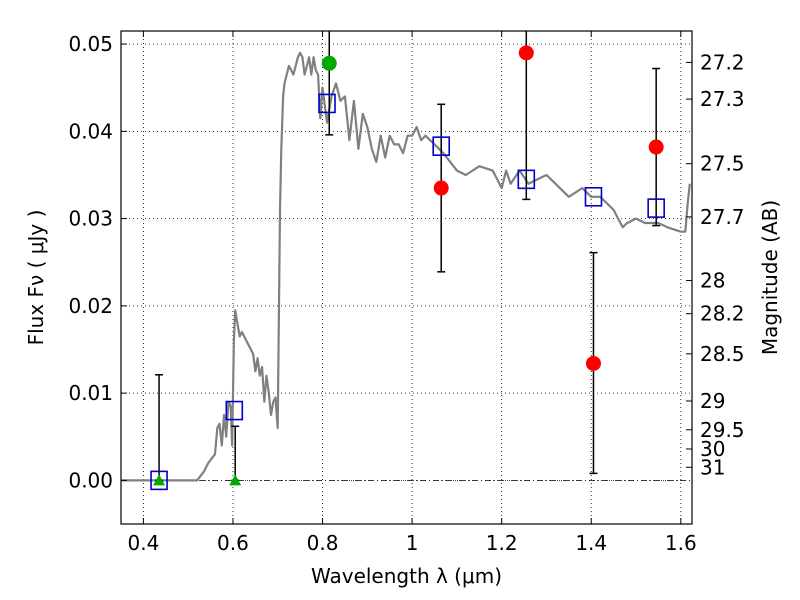 This screenshot has width=800, height=600. What do you see at coordinates (90, 393) in the screenshot?
I see `y-tick-label: 0.01` at bounding box center [90, 393].